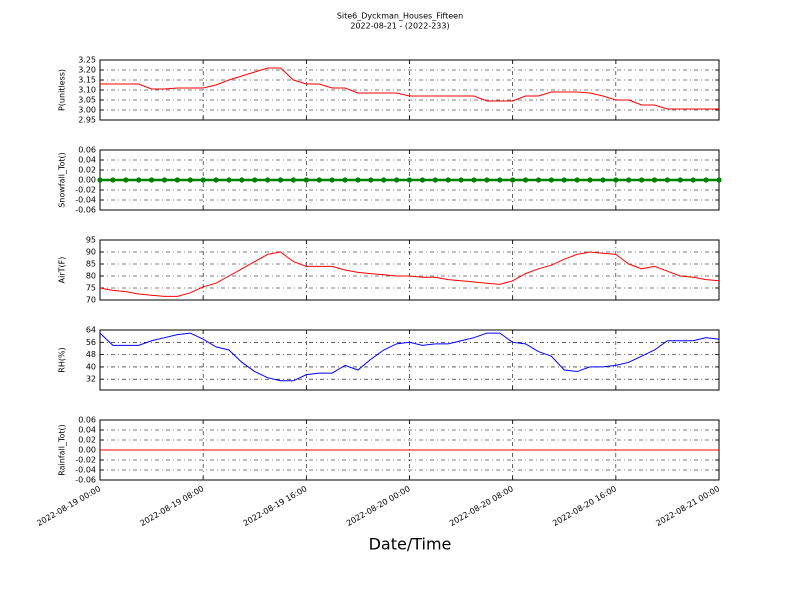  I want to click on y-axis-label: P(unitless), so click(62, 90).